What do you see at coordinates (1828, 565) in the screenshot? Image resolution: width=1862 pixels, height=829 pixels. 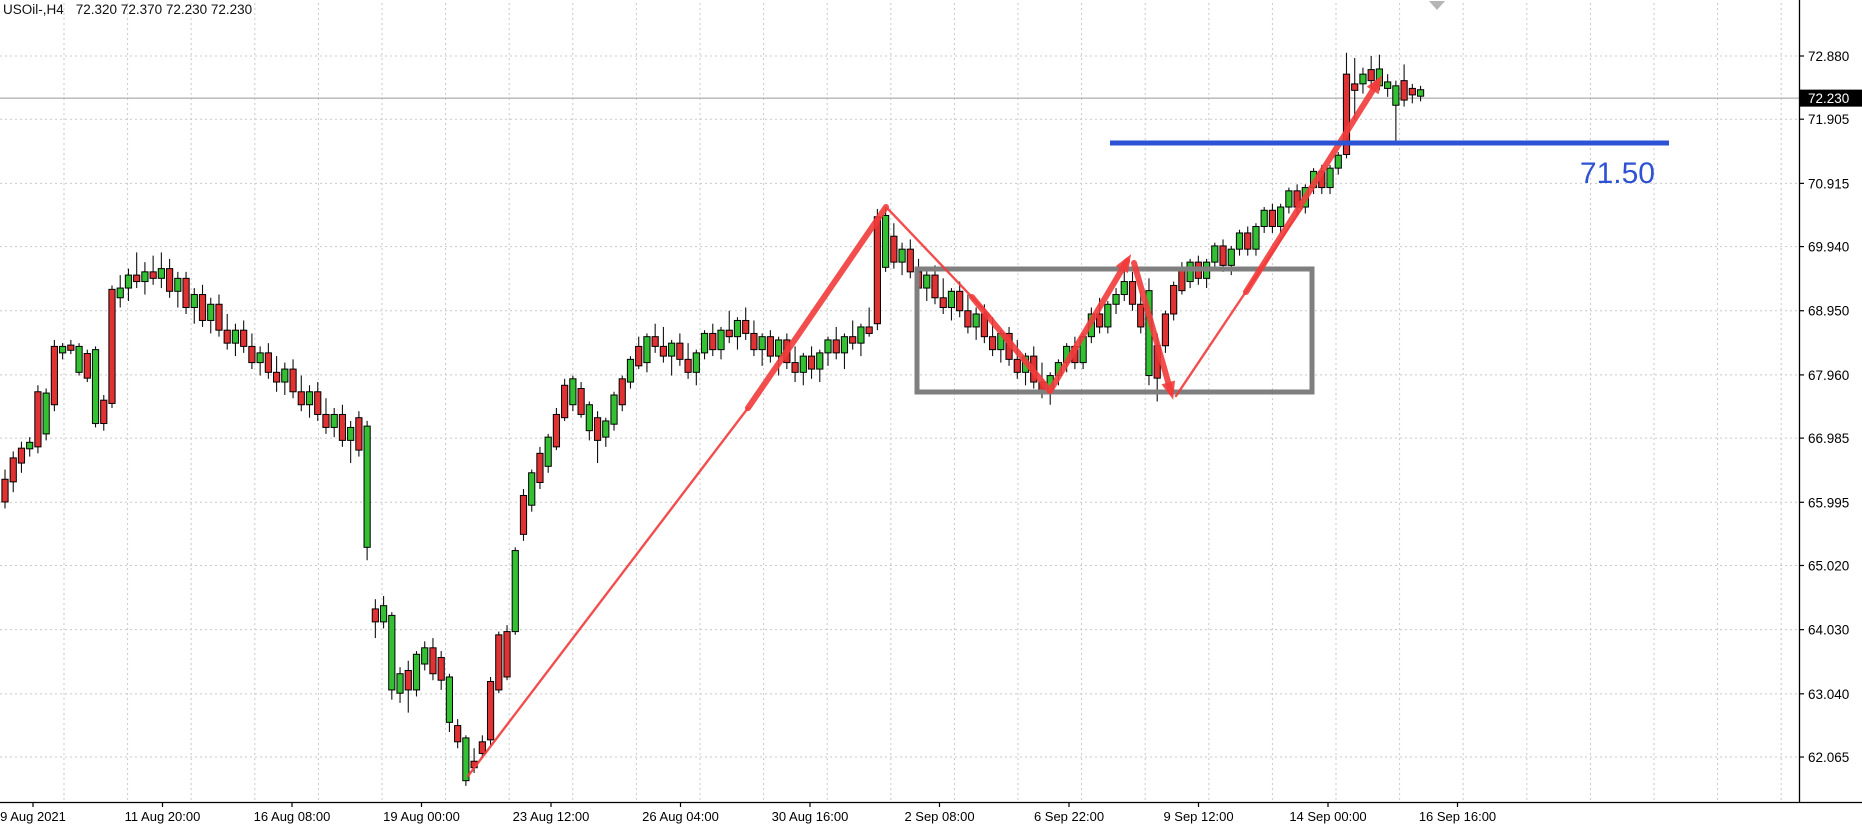 I see `price-axis-label: 65.020` at bounding box center [1828, 565].